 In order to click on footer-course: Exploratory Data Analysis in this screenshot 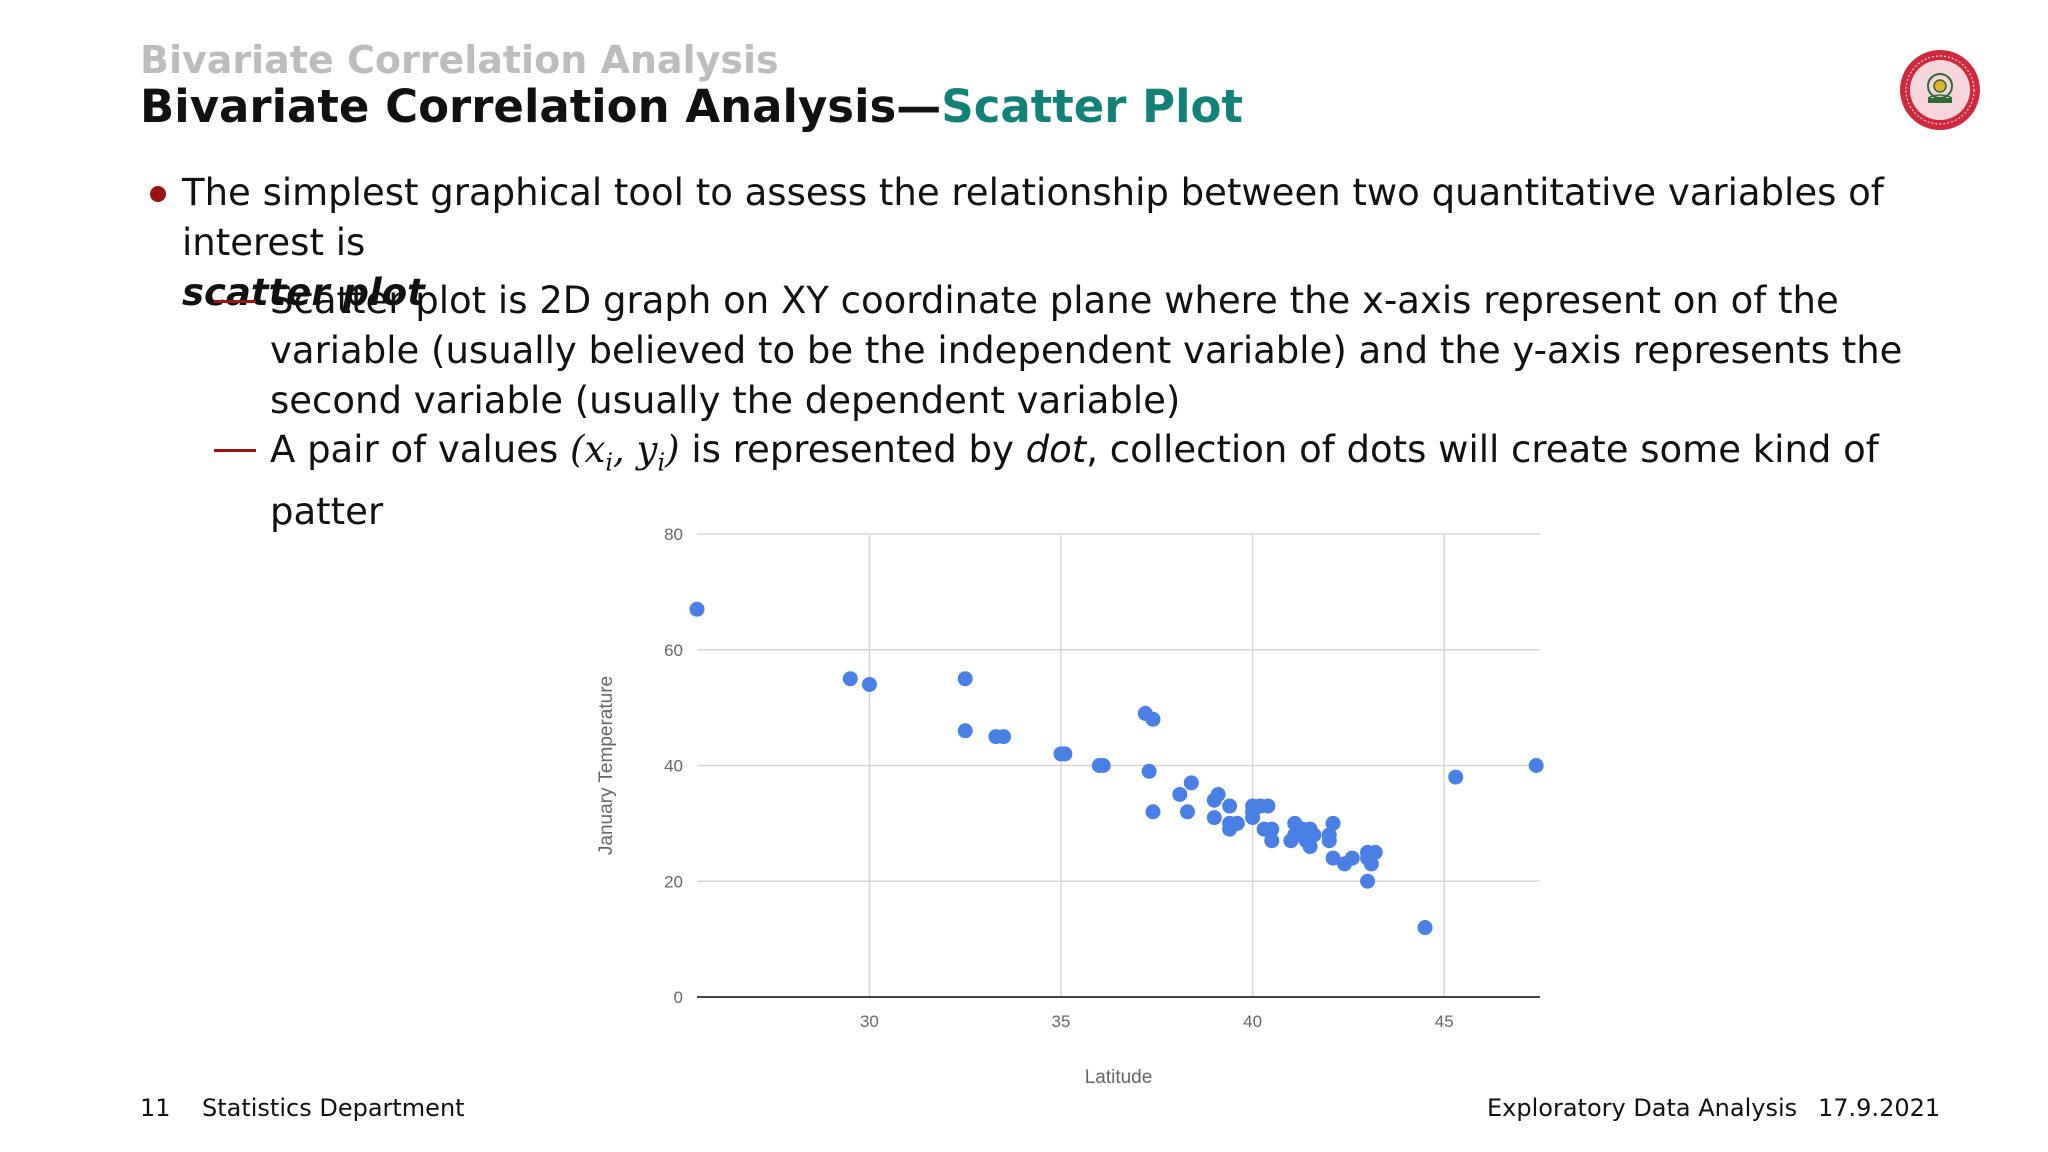, I will do `click(1642, 1108)`.